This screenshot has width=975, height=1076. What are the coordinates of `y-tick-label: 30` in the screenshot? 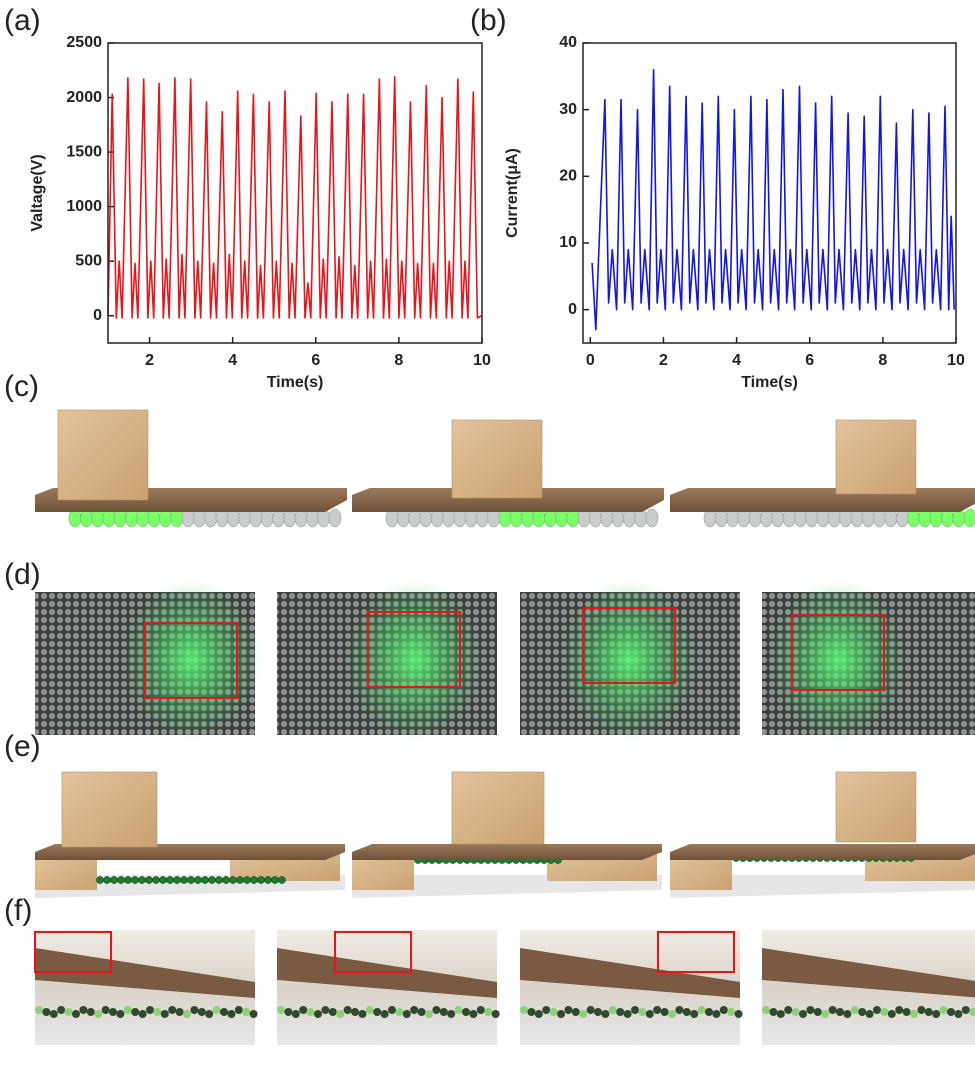 It's located at (568, 109).